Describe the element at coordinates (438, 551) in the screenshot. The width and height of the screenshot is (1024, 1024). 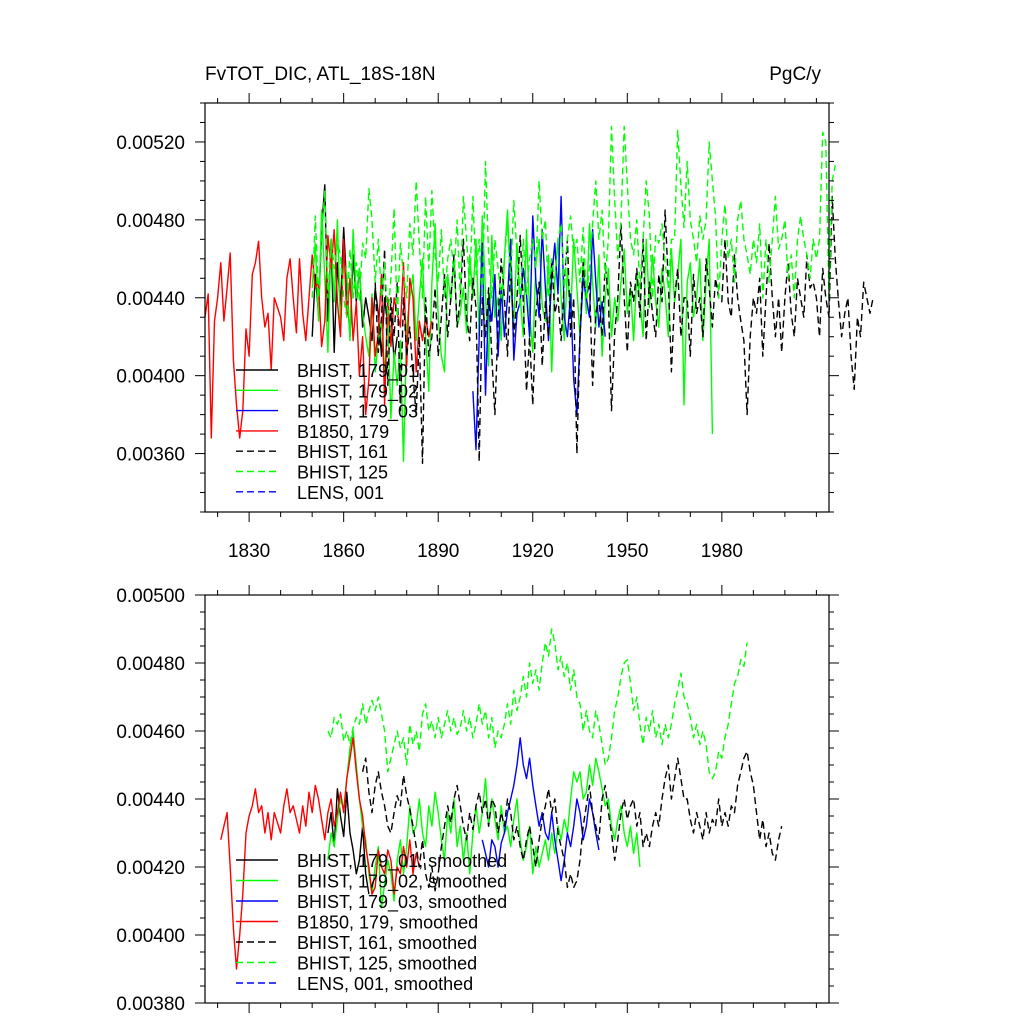
I see `x-tick-label: 1890` at that location.